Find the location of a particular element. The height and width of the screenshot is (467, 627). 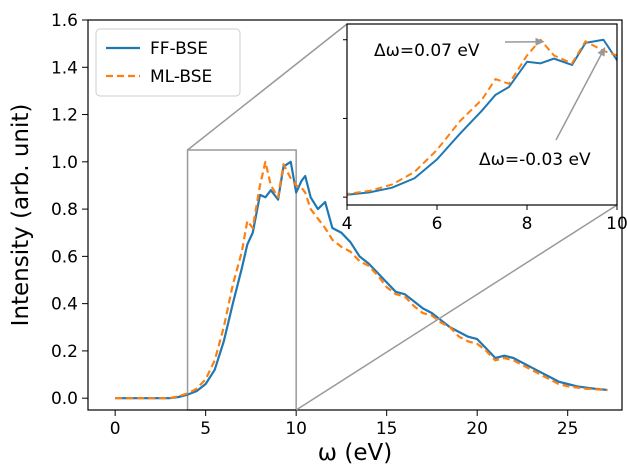

annotation-label: Δω=-0.03 eV is located at coordinates (535, 160).